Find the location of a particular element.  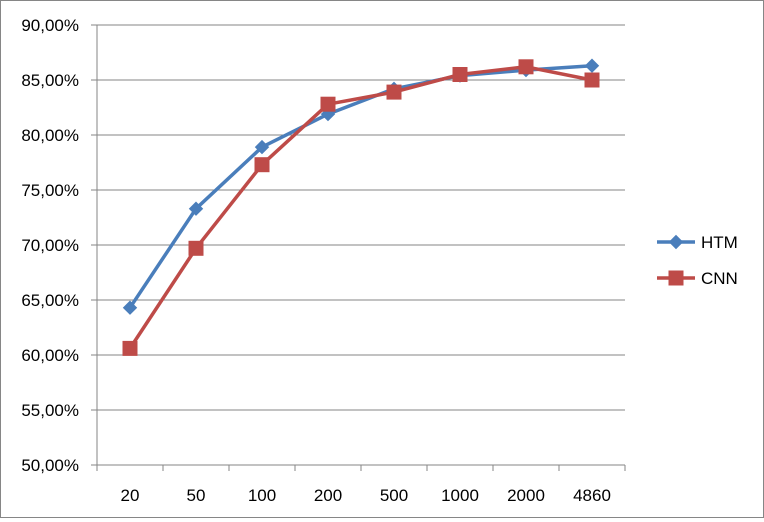

legend-item-cnn: CNN is located at coordinates (697, 278).